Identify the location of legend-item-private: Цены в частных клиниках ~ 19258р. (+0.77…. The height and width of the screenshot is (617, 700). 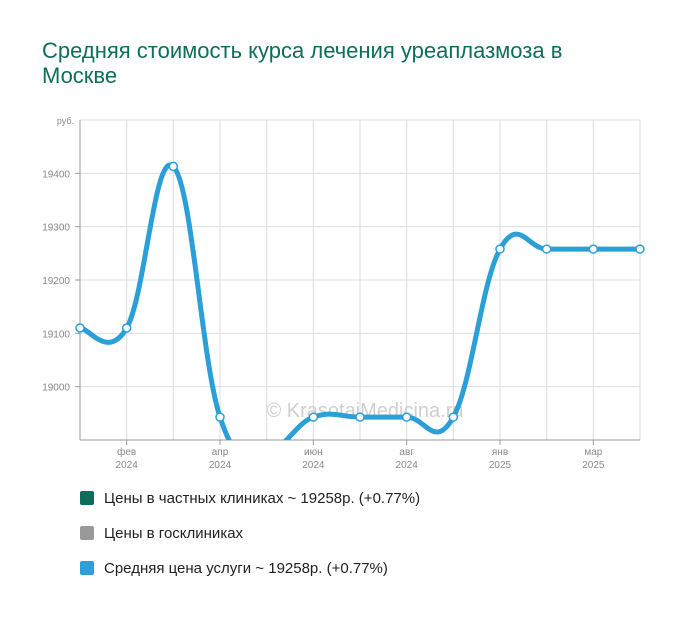
(250, 498).